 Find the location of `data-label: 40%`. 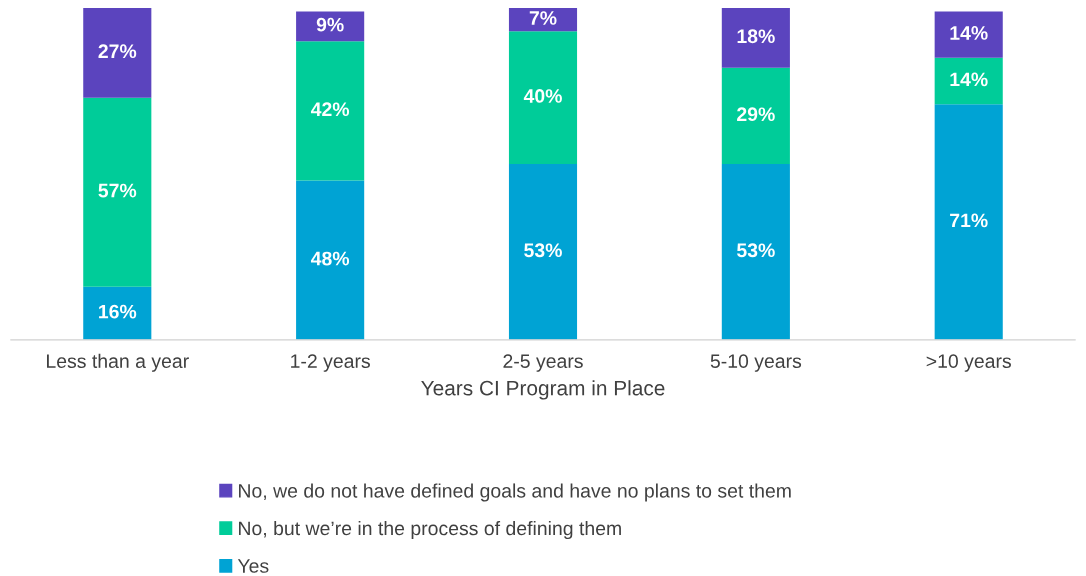

data-label: 40% is located at coordinates (542, 96).